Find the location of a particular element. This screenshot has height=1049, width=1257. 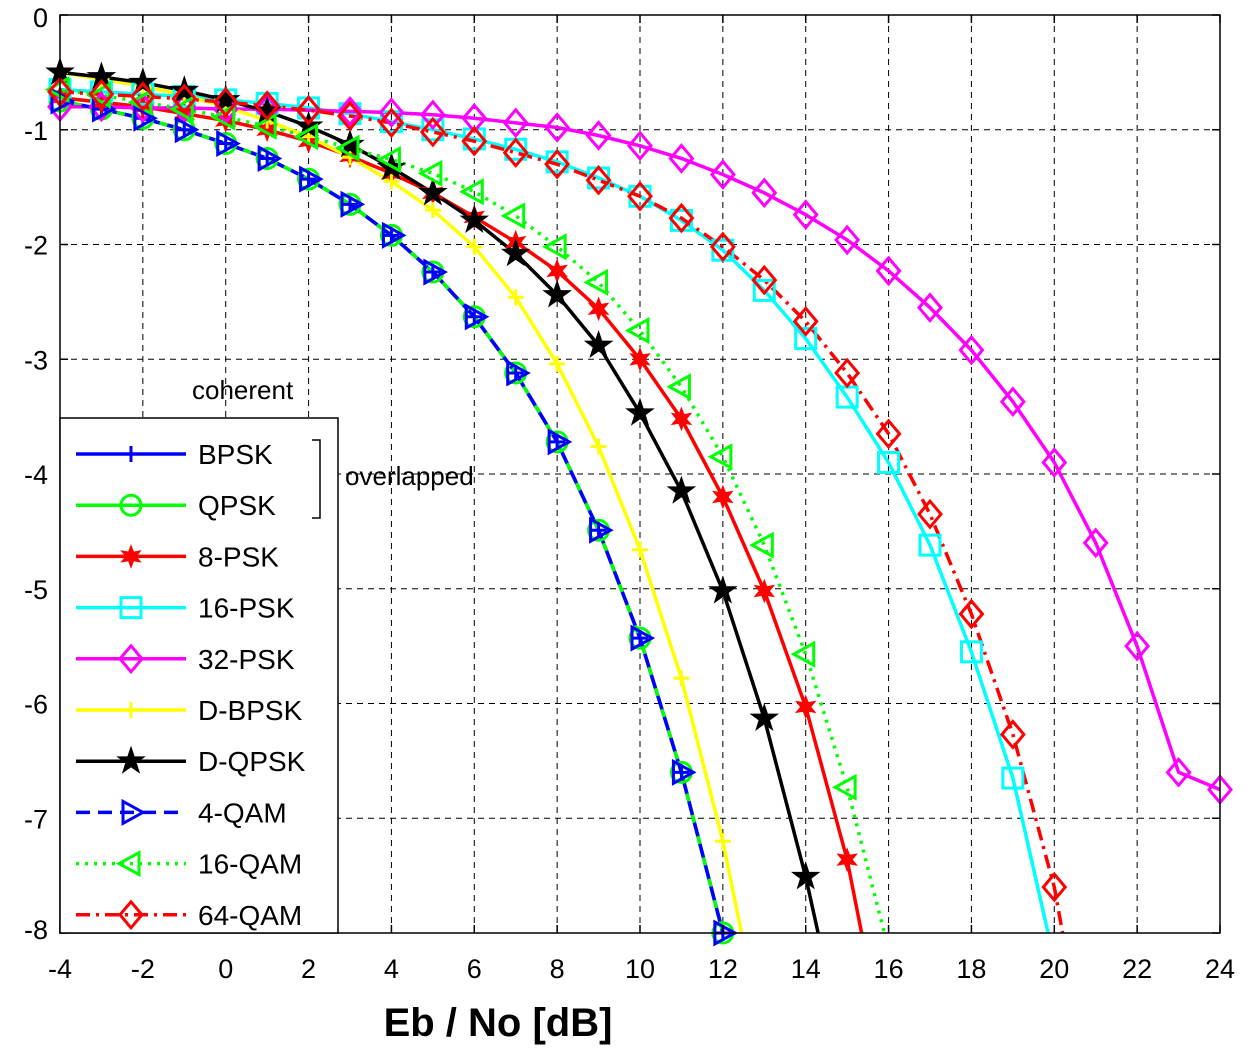

x-tick-label: -2 is located at coordinates (143, 969).